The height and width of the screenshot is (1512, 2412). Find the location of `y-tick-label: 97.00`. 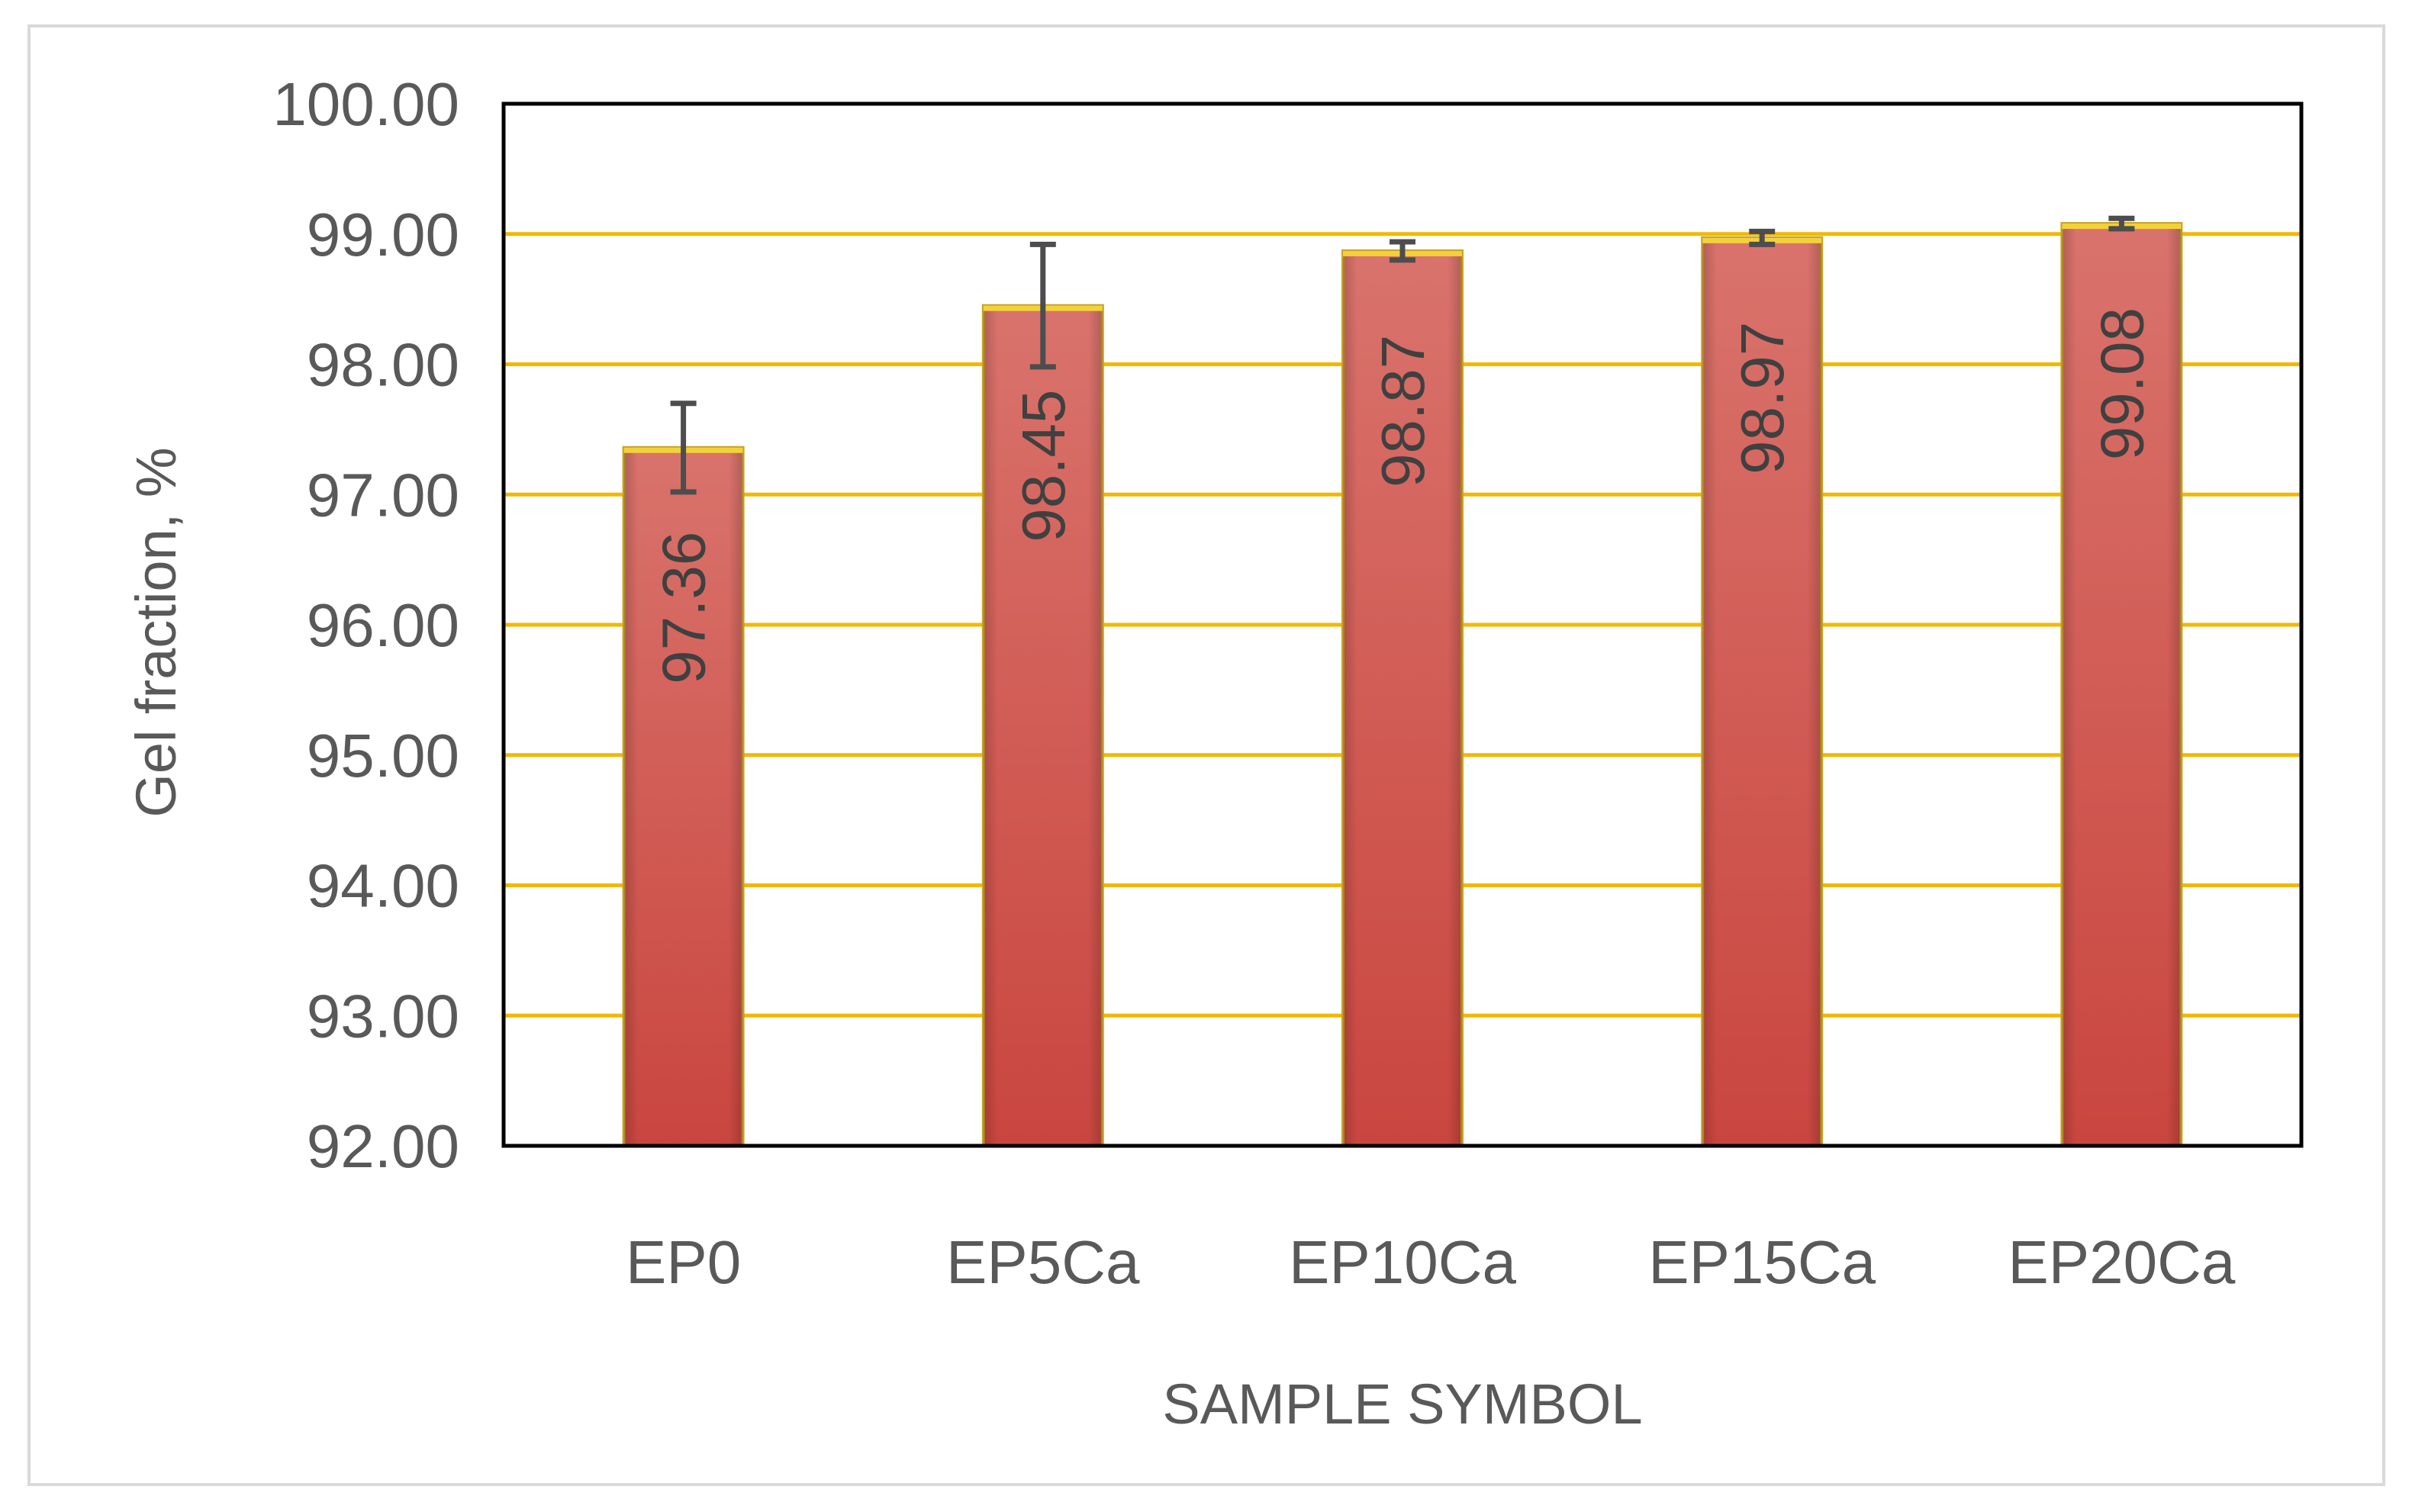

y-tick-label: 97.00 is located at coordinates (383, 495).